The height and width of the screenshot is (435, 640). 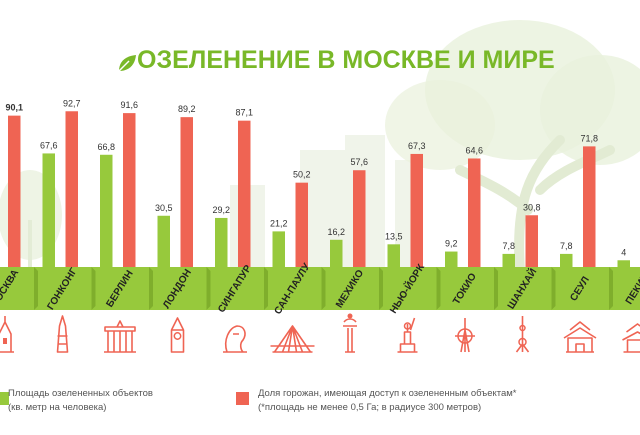 I want to click on value-label-green-10: 7,8, so click(x=566, y=246).